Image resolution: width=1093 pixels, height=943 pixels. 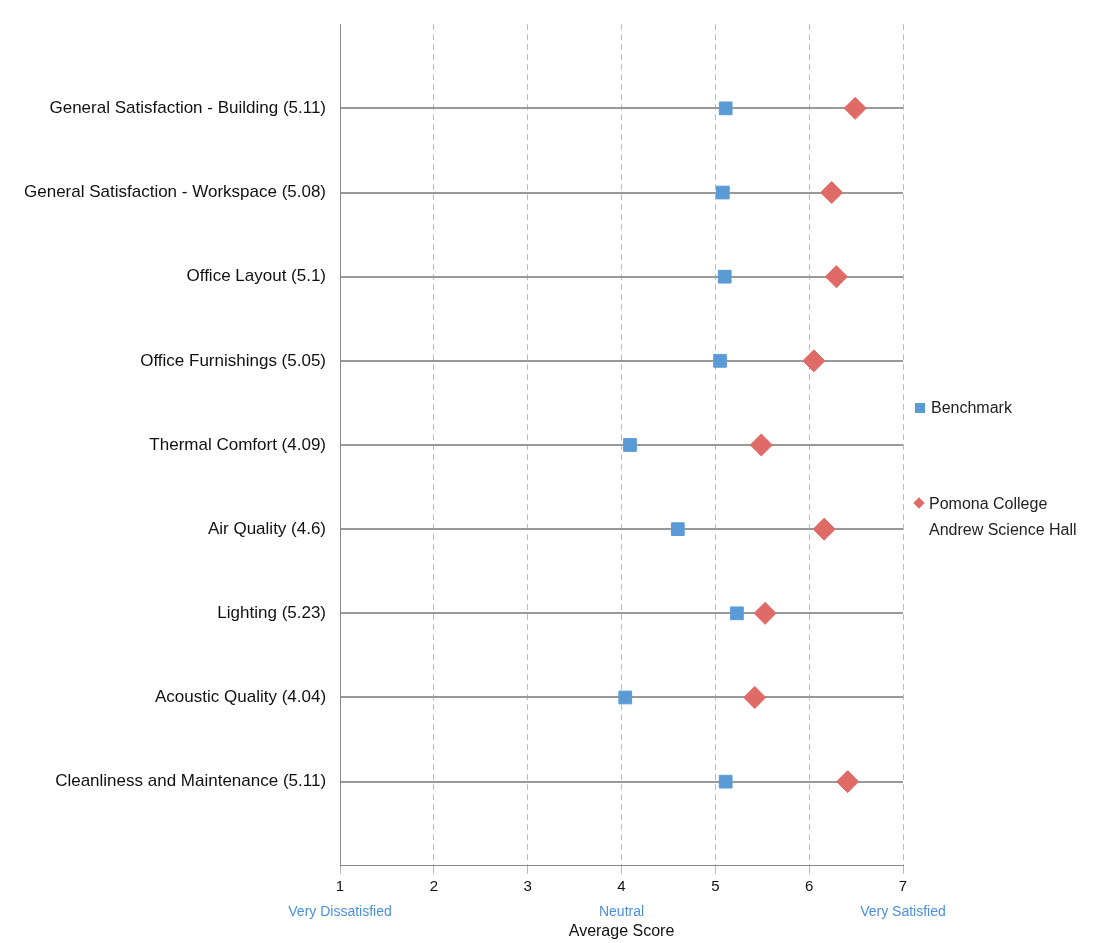 What do you see at coordinates (272, 613) in the screenshot?
I see `y-tick-label: Lighting (5.23)` at bounding box center [272, 613].